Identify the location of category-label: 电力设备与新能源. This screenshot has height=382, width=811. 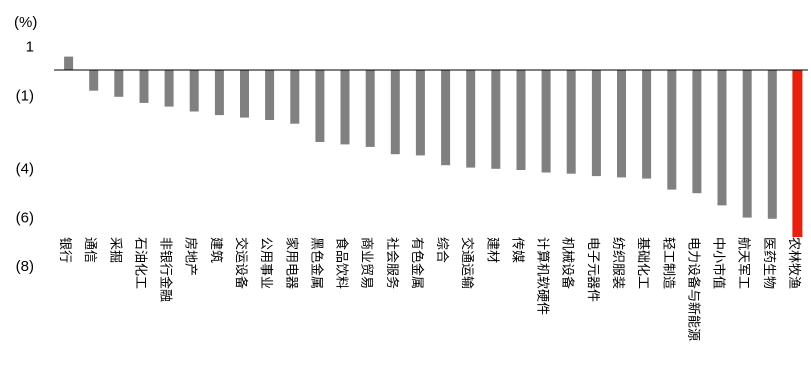
(693, 289).